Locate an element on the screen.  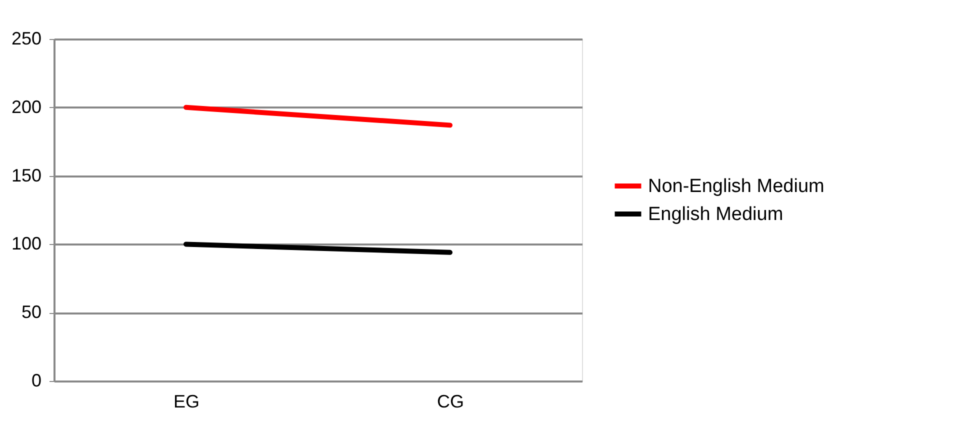
y-tick-label: 0 is located at coordinates (36, 380).